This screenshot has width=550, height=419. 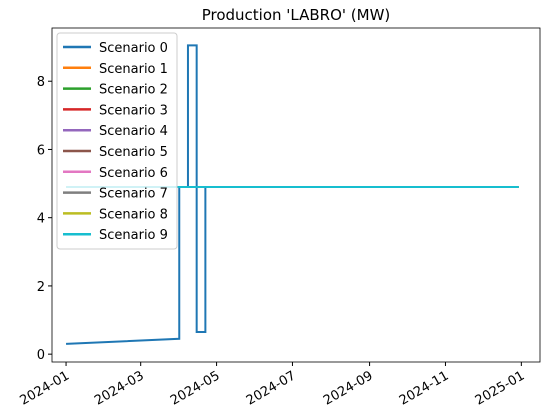 I want to click on legend-label: Scenario 2, so click(x=133, y=90).